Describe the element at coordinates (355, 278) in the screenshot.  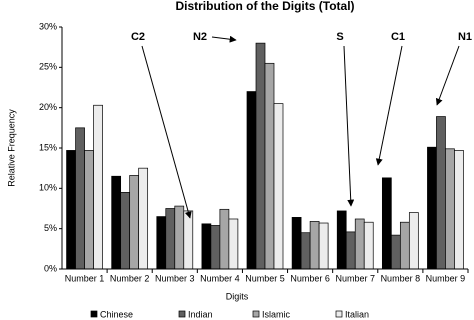
I see `x-tick-label: Number 7` at that location.